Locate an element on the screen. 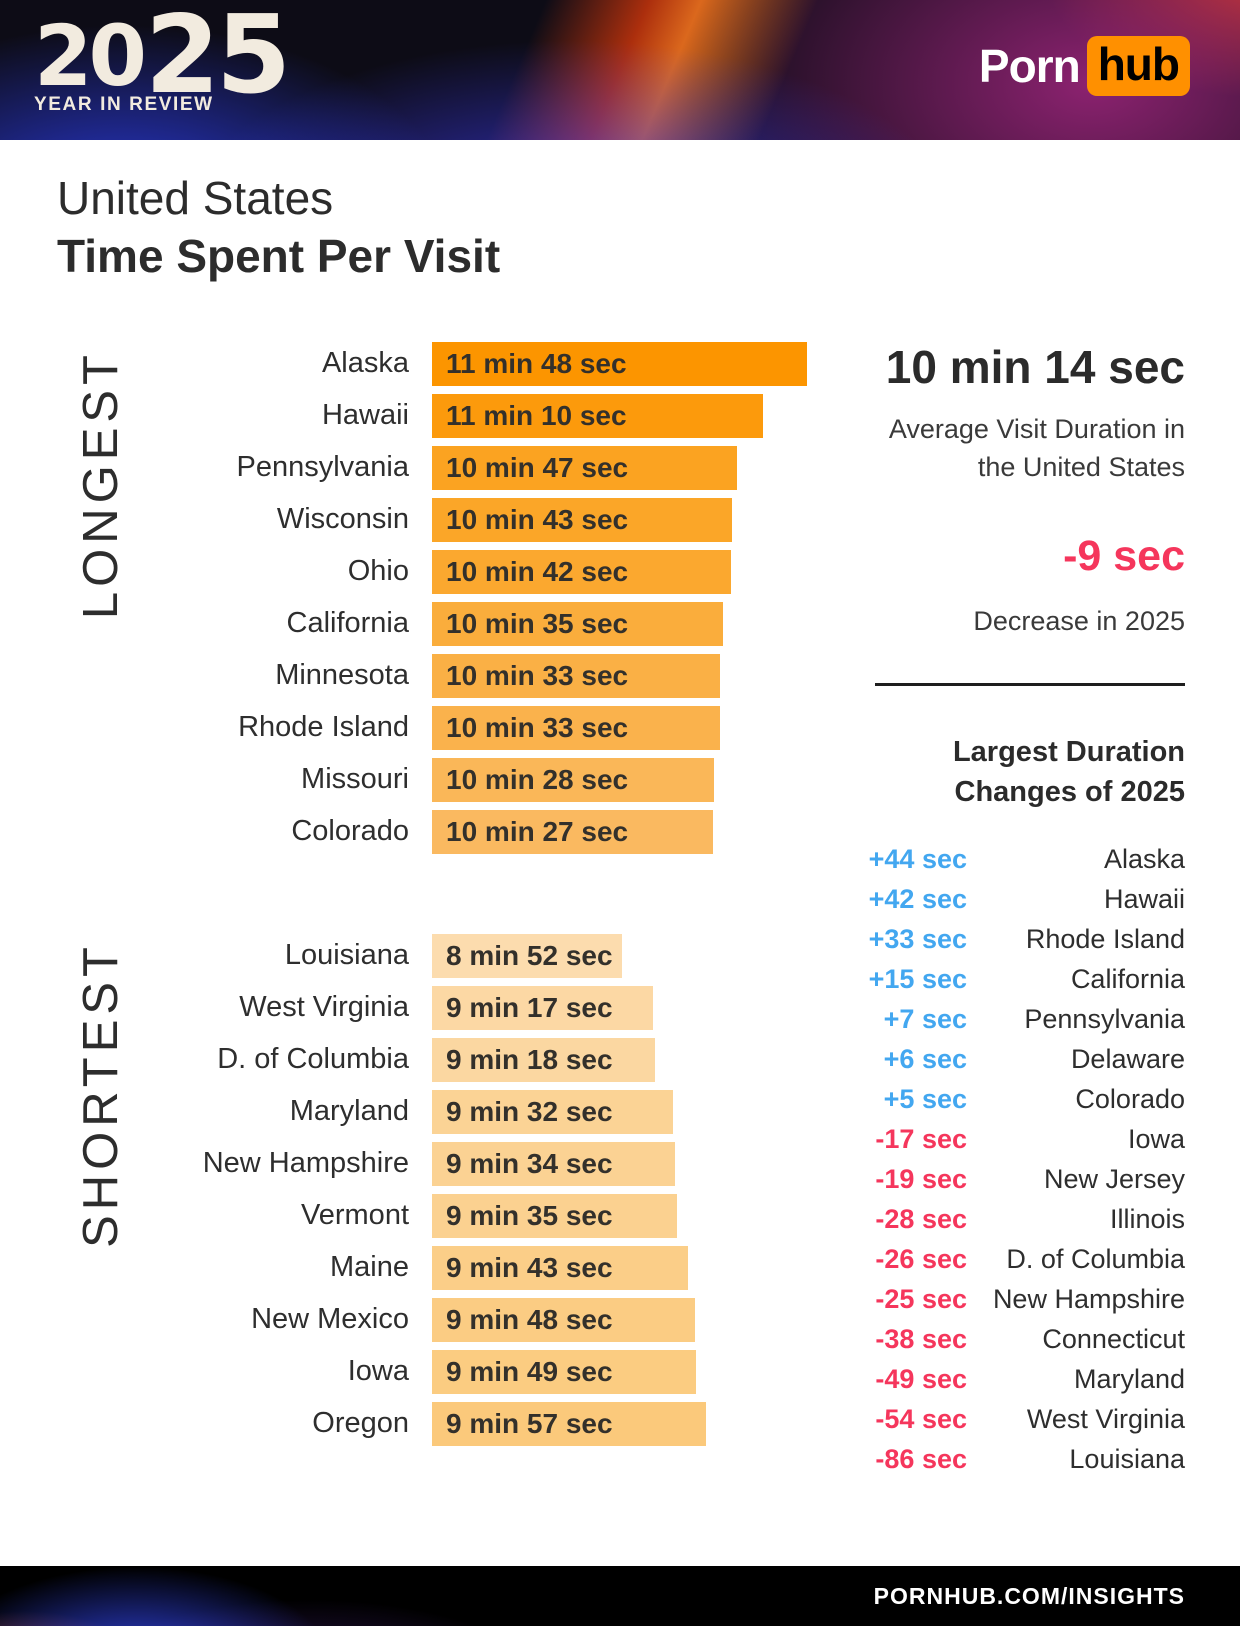 Image resolution: width=1240 pixels, height=1626 pixels. bar-row: Colorado 10 min 27 sec is located at coordinates (477, 831).